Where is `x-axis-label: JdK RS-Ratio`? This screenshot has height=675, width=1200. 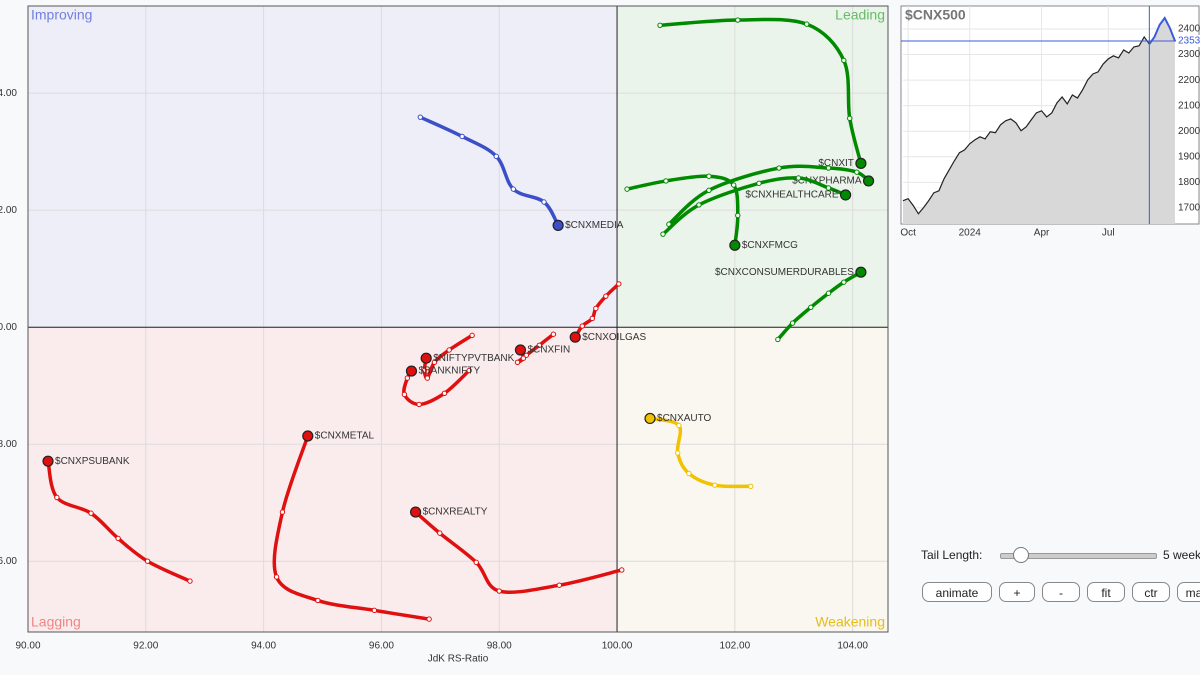
x-axis-label: JdK RS-Ratio is located at coordinates (458, 659).